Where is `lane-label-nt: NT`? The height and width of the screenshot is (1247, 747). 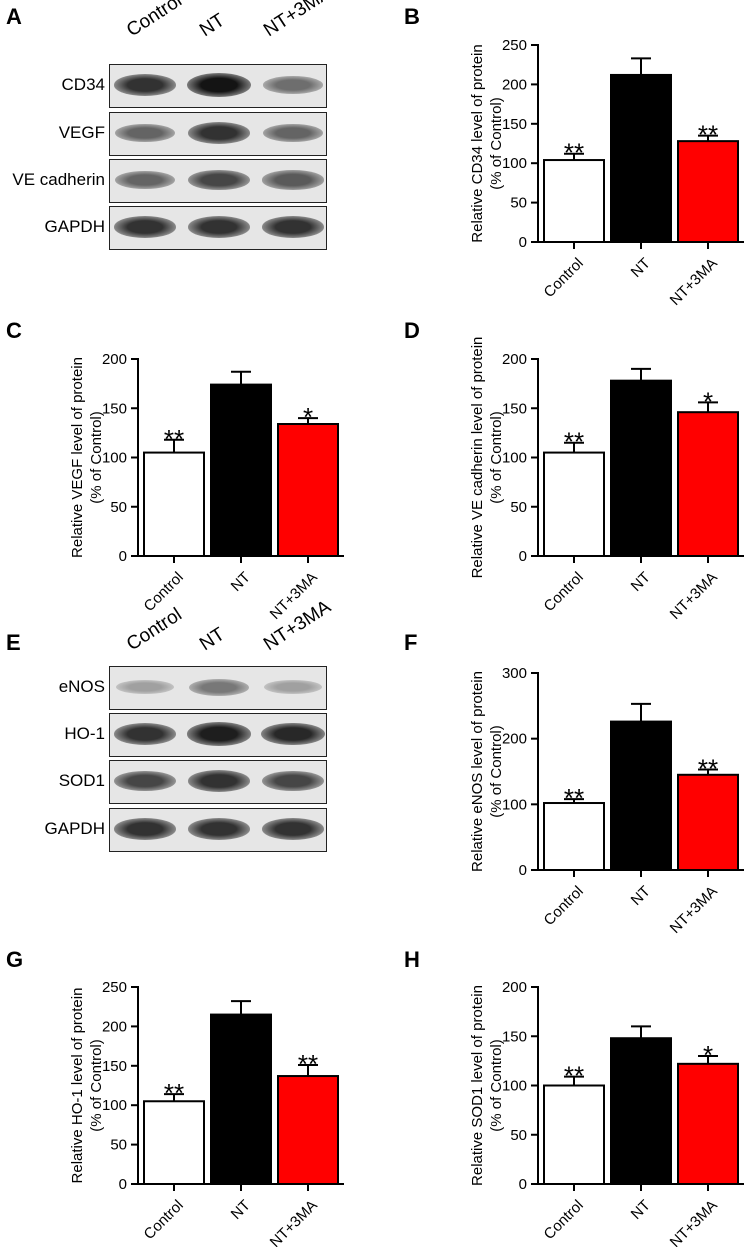
lane-label-nt: NT is located at coordinates (212, 639).